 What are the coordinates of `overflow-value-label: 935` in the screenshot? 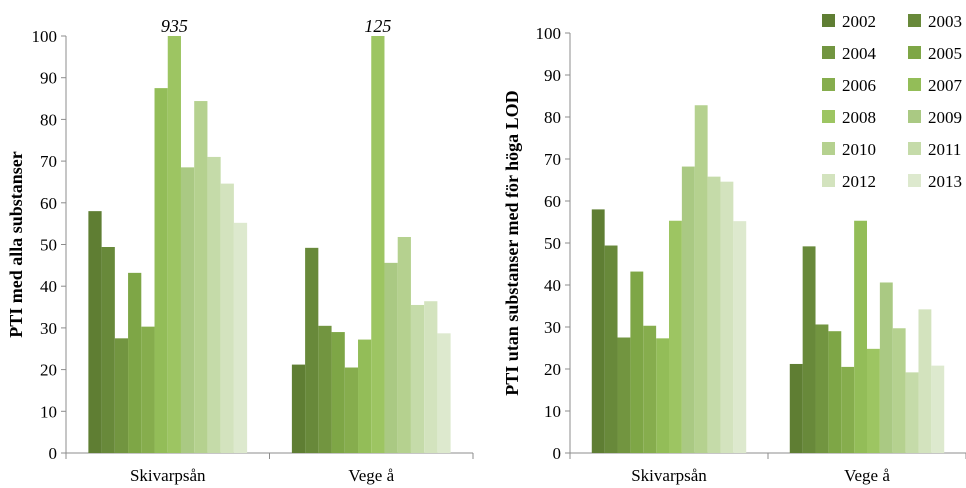 It's located at (174, 26).